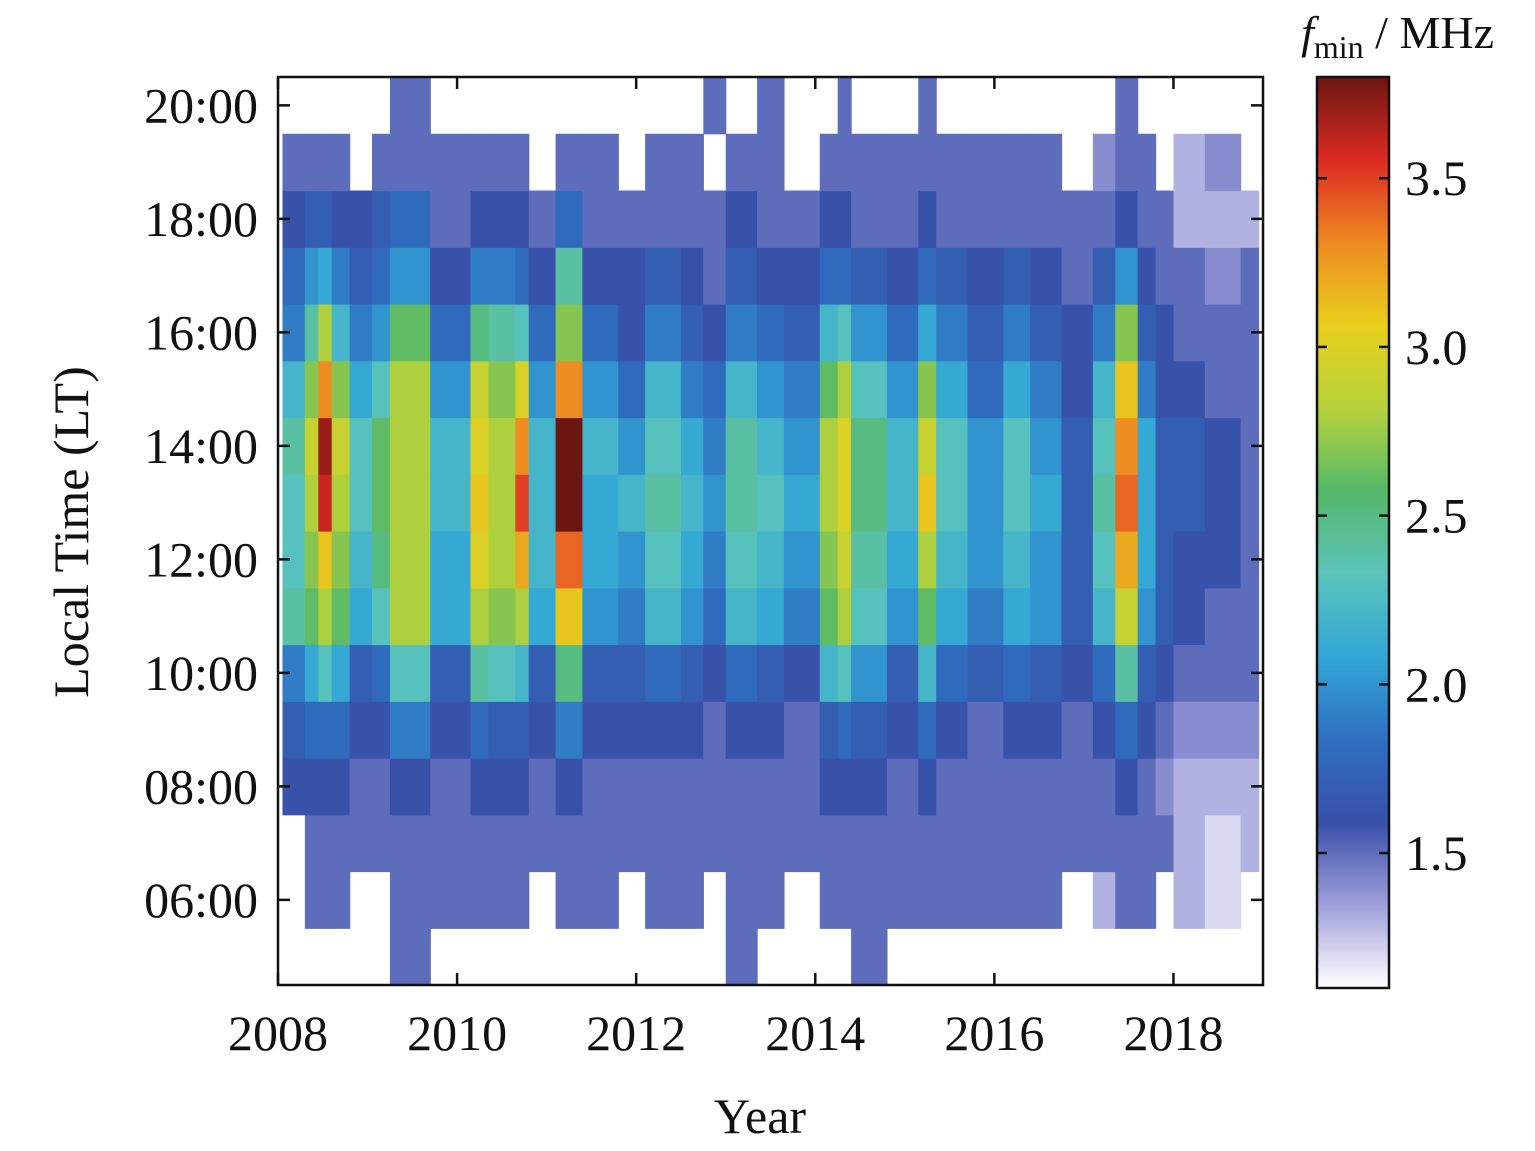  What do you see at coordinates (201, 219) in the screenshot?
I see `y-tick-label: 18:00` at bounding box center [201, 219].